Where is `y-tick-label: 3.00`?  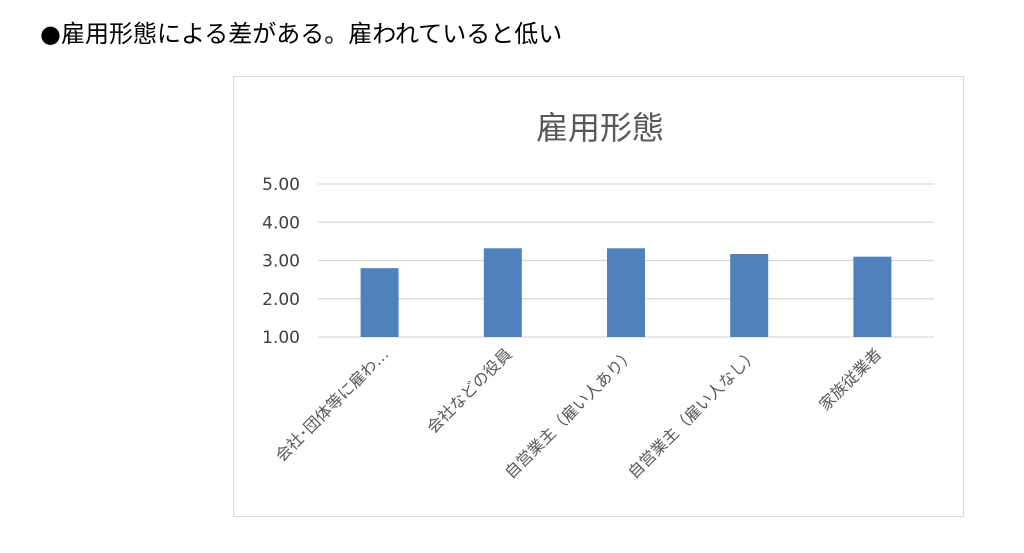 y-tick-label: 3.00 is located at coordinates (281, 262).